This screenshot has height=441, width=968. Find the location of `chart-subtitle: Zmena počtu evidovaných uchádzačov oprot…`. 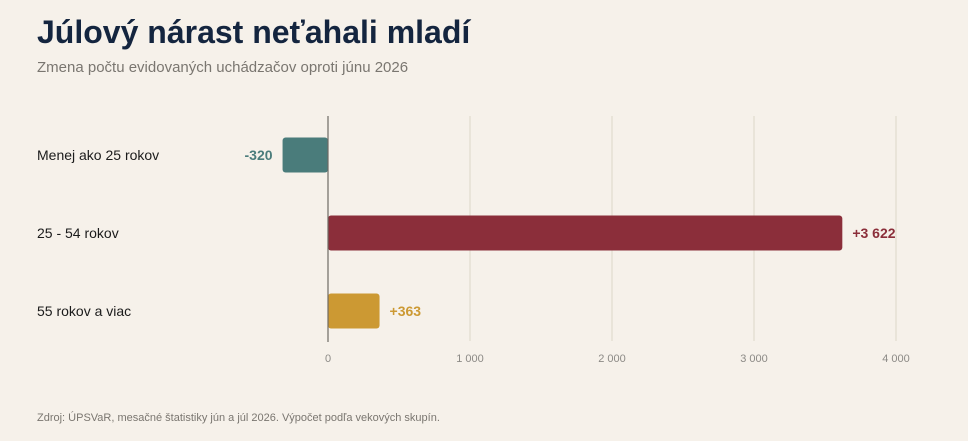

chart-subtitle: Zmena počtu evidovaných uchádzačov oprot… is located at coordinates (223, 67).